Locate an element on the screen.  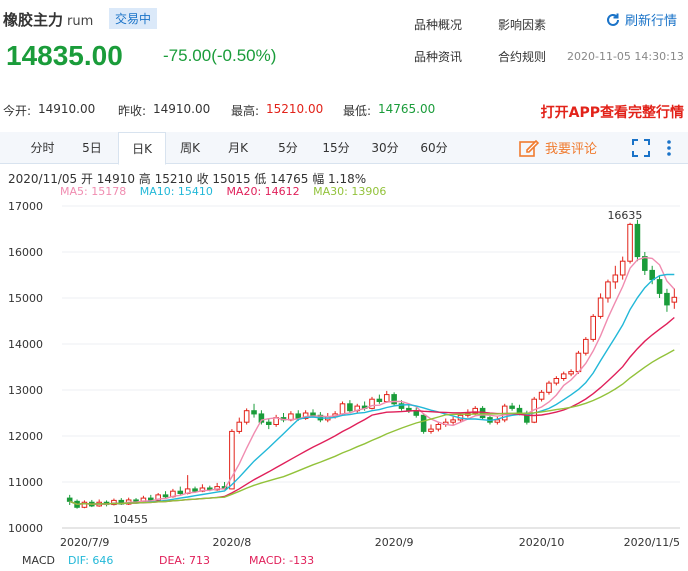
tab-daily-k: 日K is located at coordinates (142, 148).